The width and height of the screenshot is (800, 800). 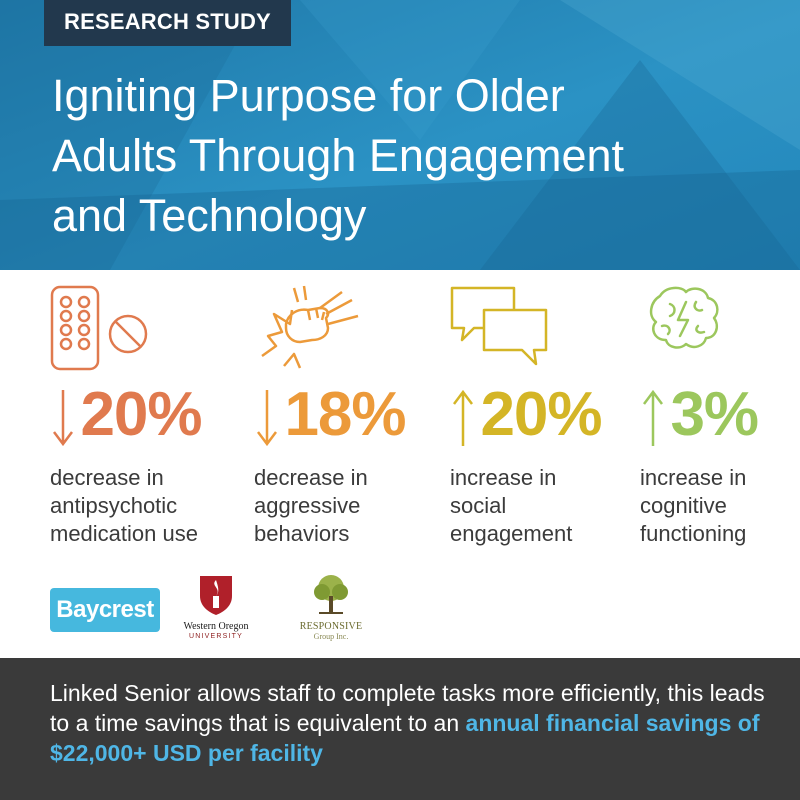 I want to click on stat-value: 18%, so click(x=345, y=414).